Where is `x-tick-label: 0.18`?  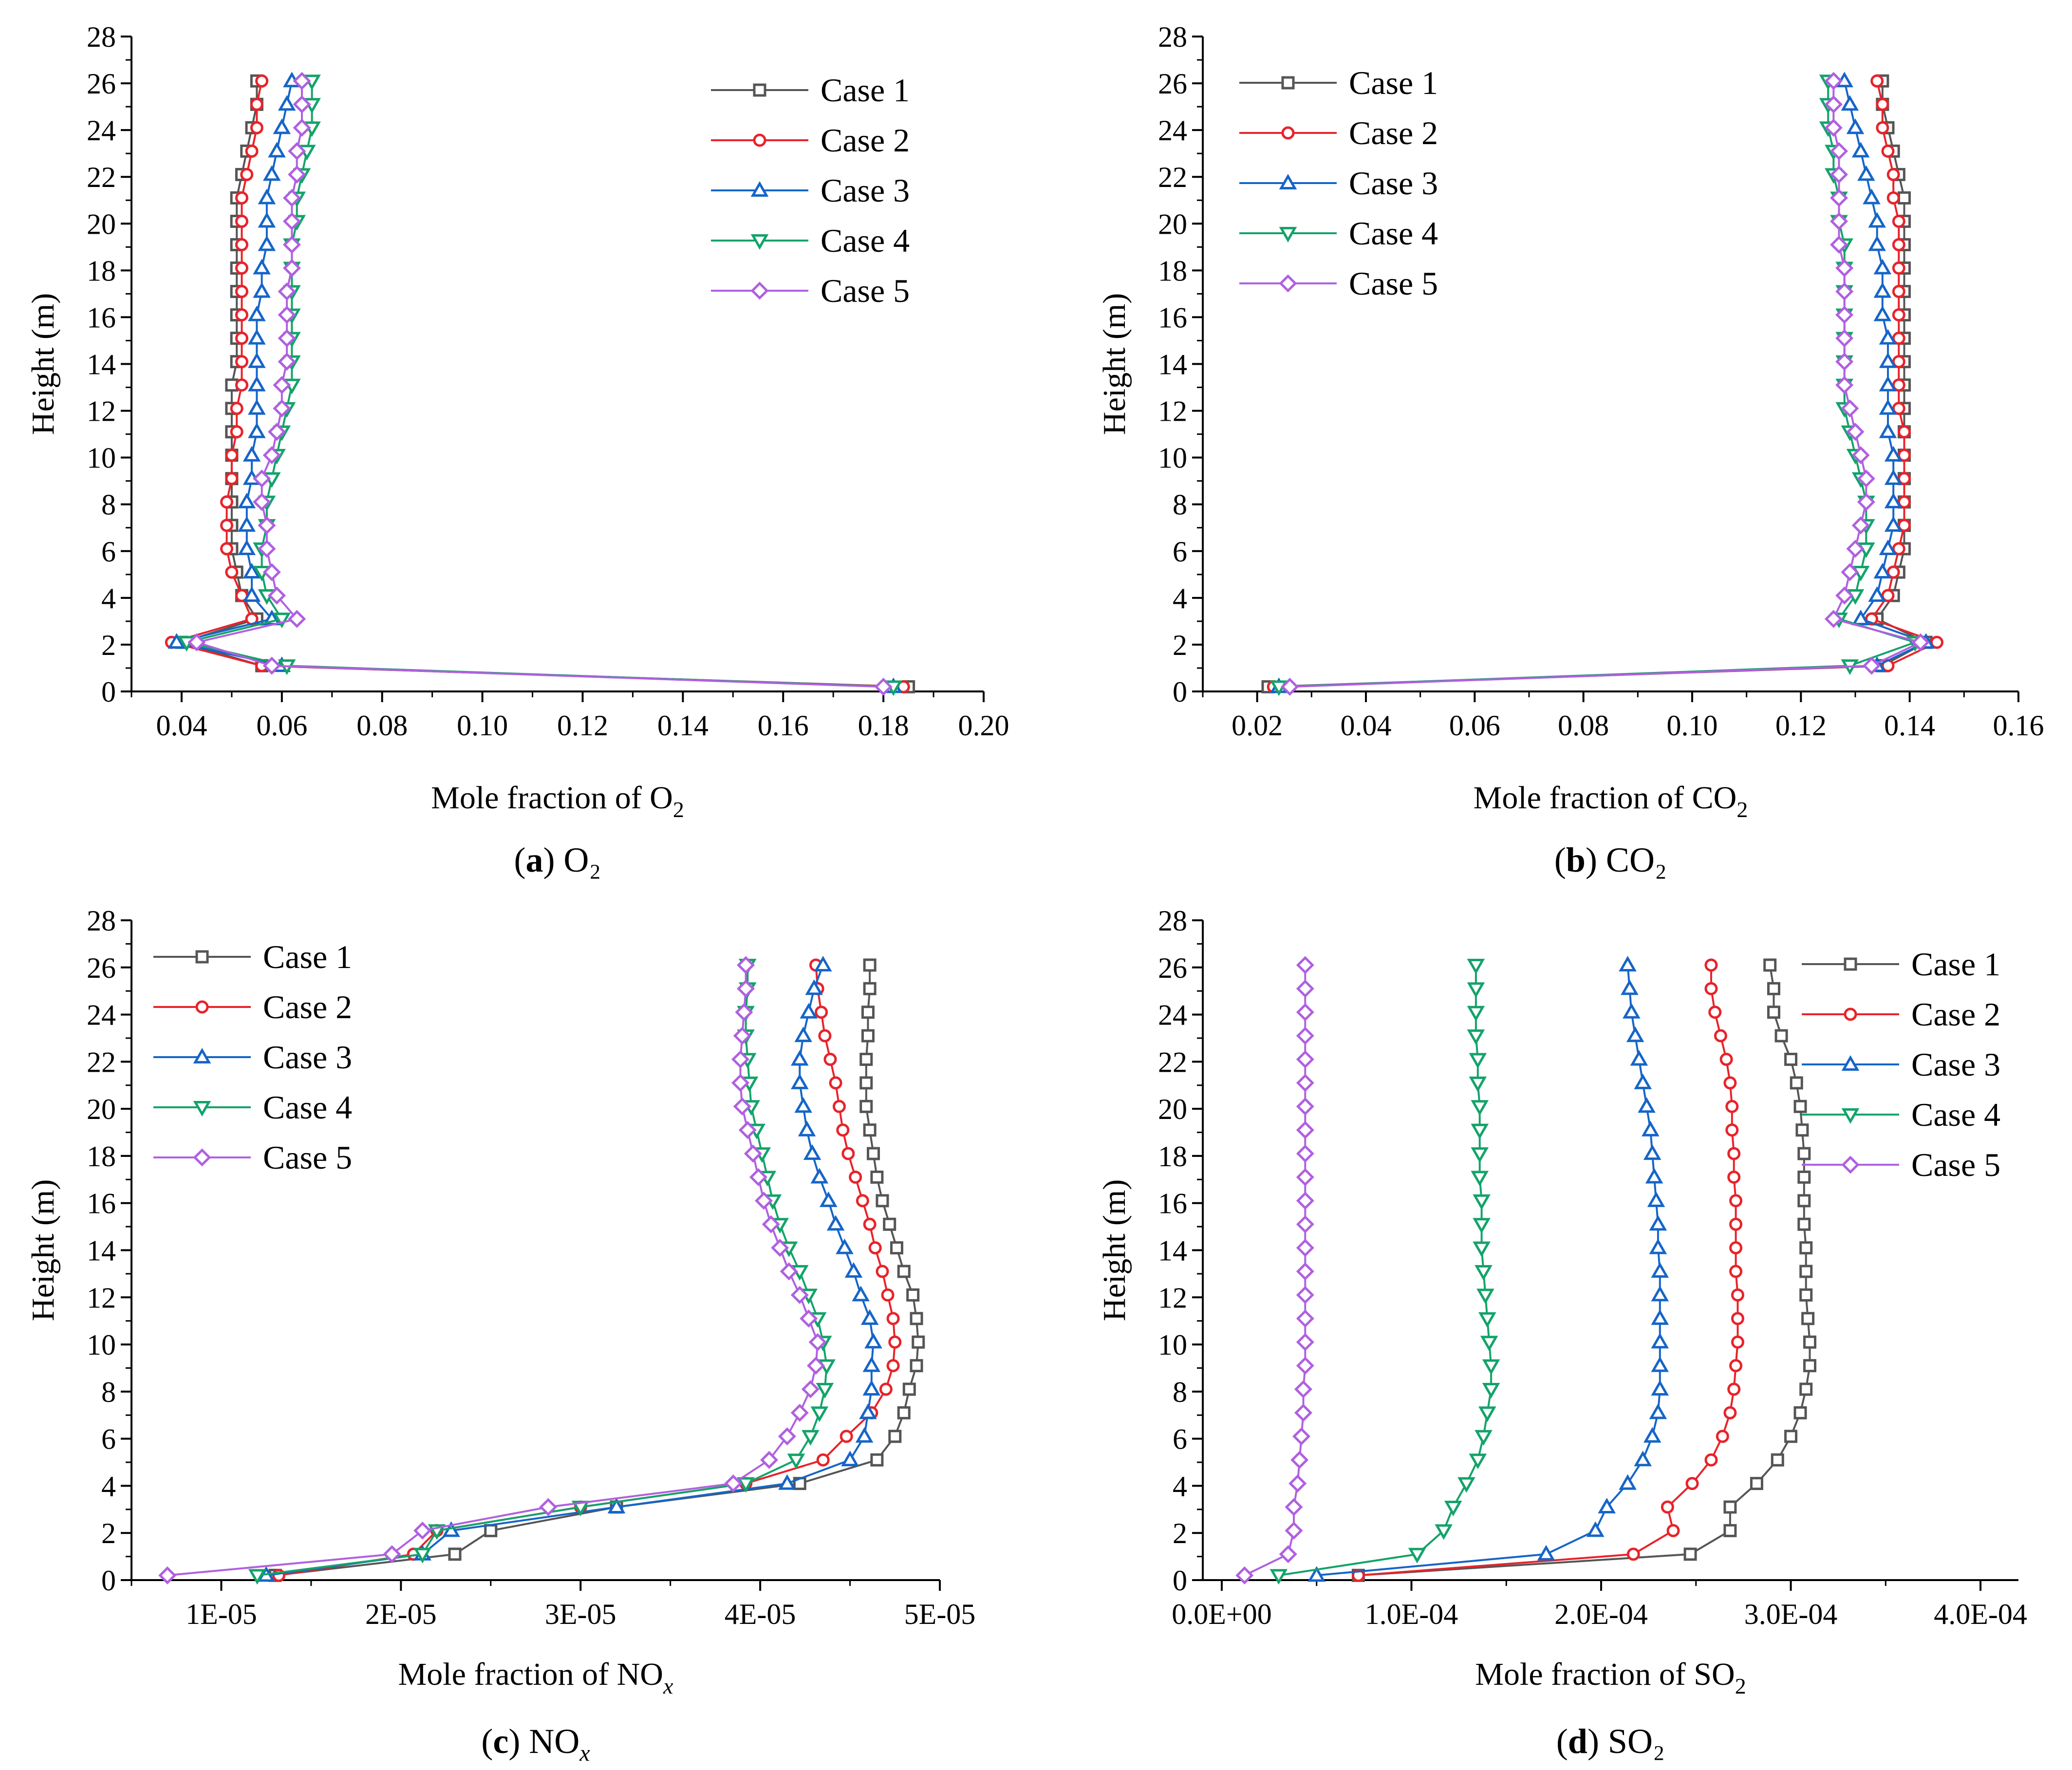 x-tick-label: 0.18 is located at coordinates (883, 725).